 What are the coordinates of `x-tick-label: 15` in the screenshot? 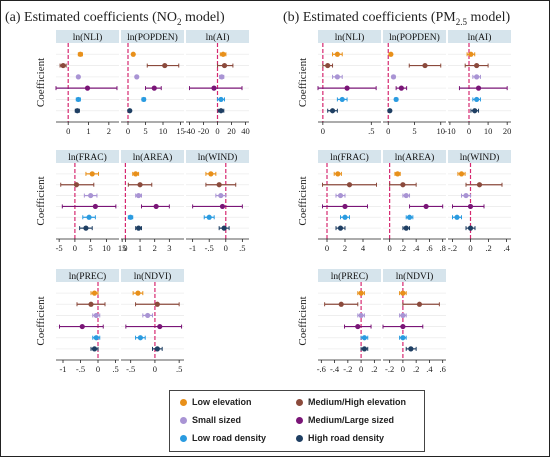 It's located at (180, 131).